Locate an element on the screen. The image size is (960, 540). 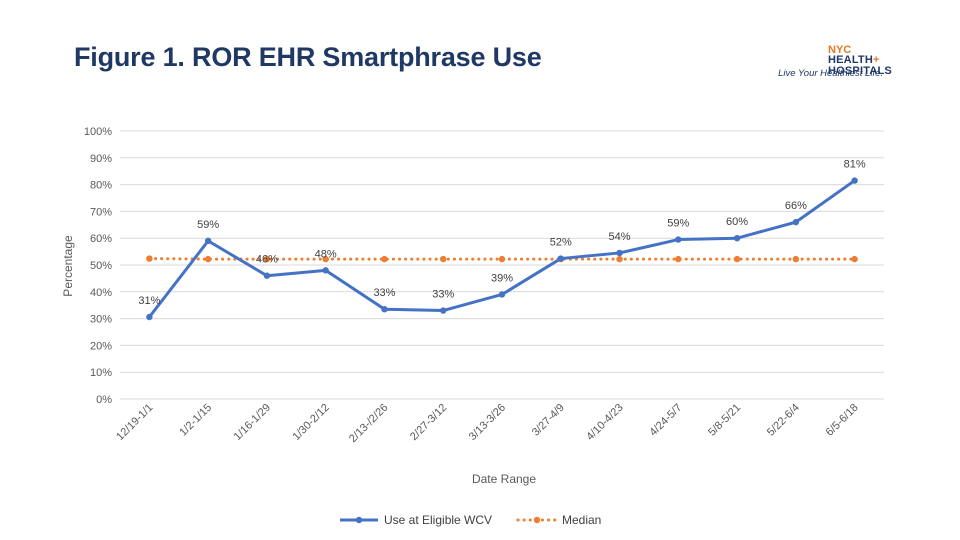
legend-marker-use is located at coordinates (359, 520).